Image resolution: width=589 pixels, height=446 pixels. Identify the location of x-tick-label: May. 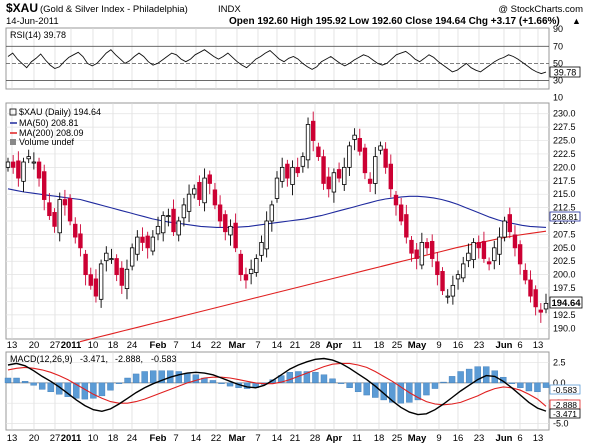
(417, 438).